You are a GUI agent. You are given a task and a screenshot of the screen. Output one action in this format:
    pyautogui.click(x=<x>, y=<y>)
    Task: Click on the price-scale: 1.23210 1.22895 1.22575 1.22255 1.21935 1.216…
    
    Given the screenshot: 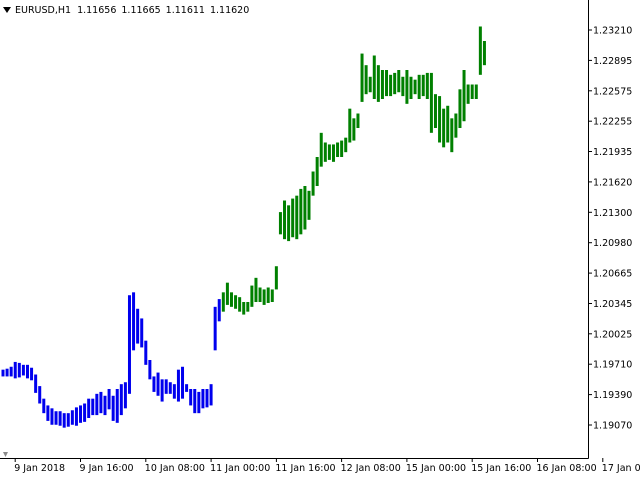 What is the action you would take?
    pyautogui.click(x=610, y=229)
    